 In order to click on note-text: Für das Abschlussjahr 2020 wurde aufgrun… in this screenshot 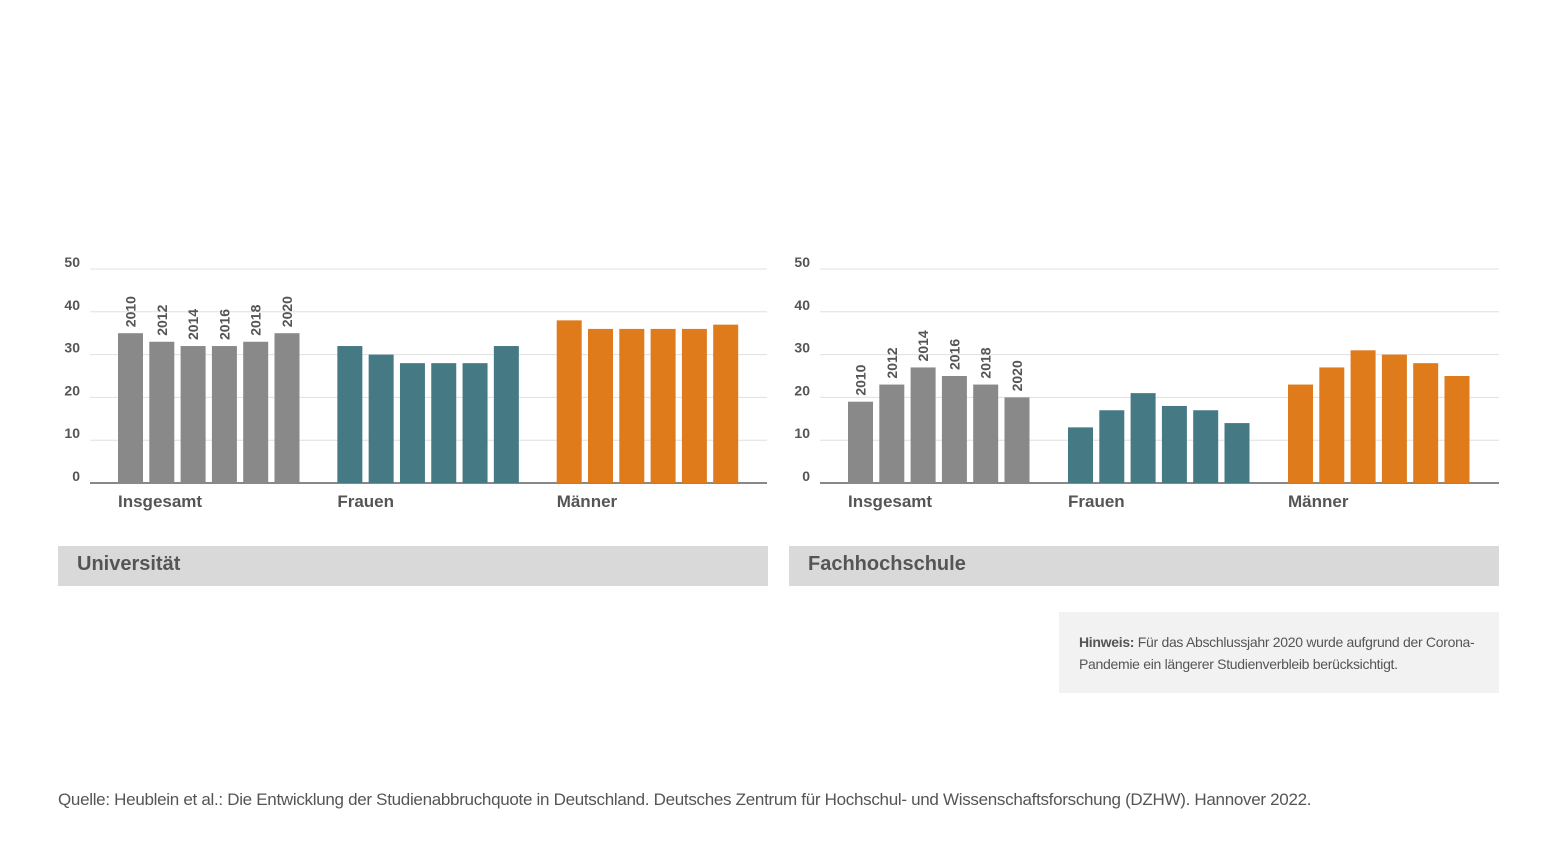, I will do `click(1277, 653)`.